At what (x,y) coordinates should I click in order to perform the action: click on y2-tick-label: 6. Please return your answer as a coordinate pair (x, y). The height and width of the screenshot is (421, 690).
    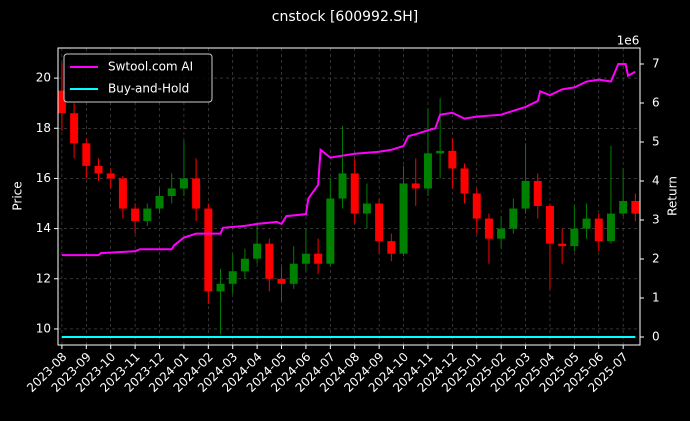
    Looking at the image, I should click on (656, 102).